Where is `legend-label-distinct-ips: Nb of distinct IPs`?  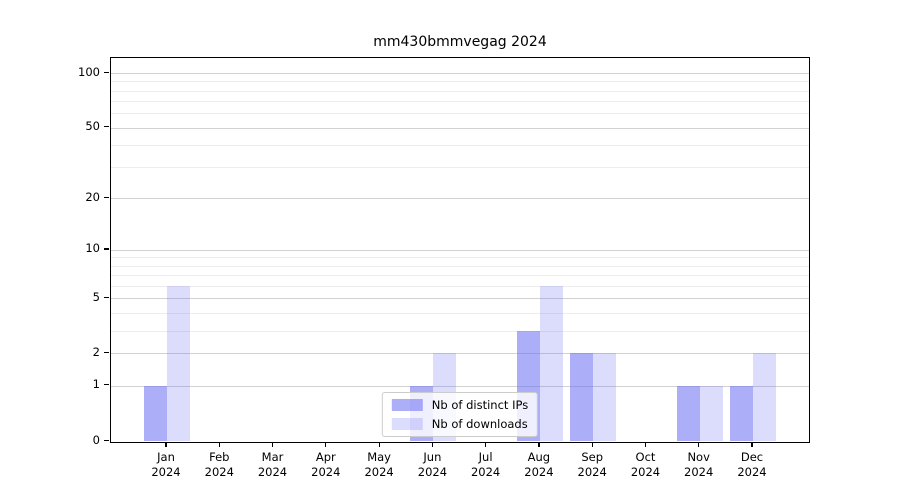 legend-label-distinct-ips: Nb of distinct IPs is located at coordinates (480, 405).